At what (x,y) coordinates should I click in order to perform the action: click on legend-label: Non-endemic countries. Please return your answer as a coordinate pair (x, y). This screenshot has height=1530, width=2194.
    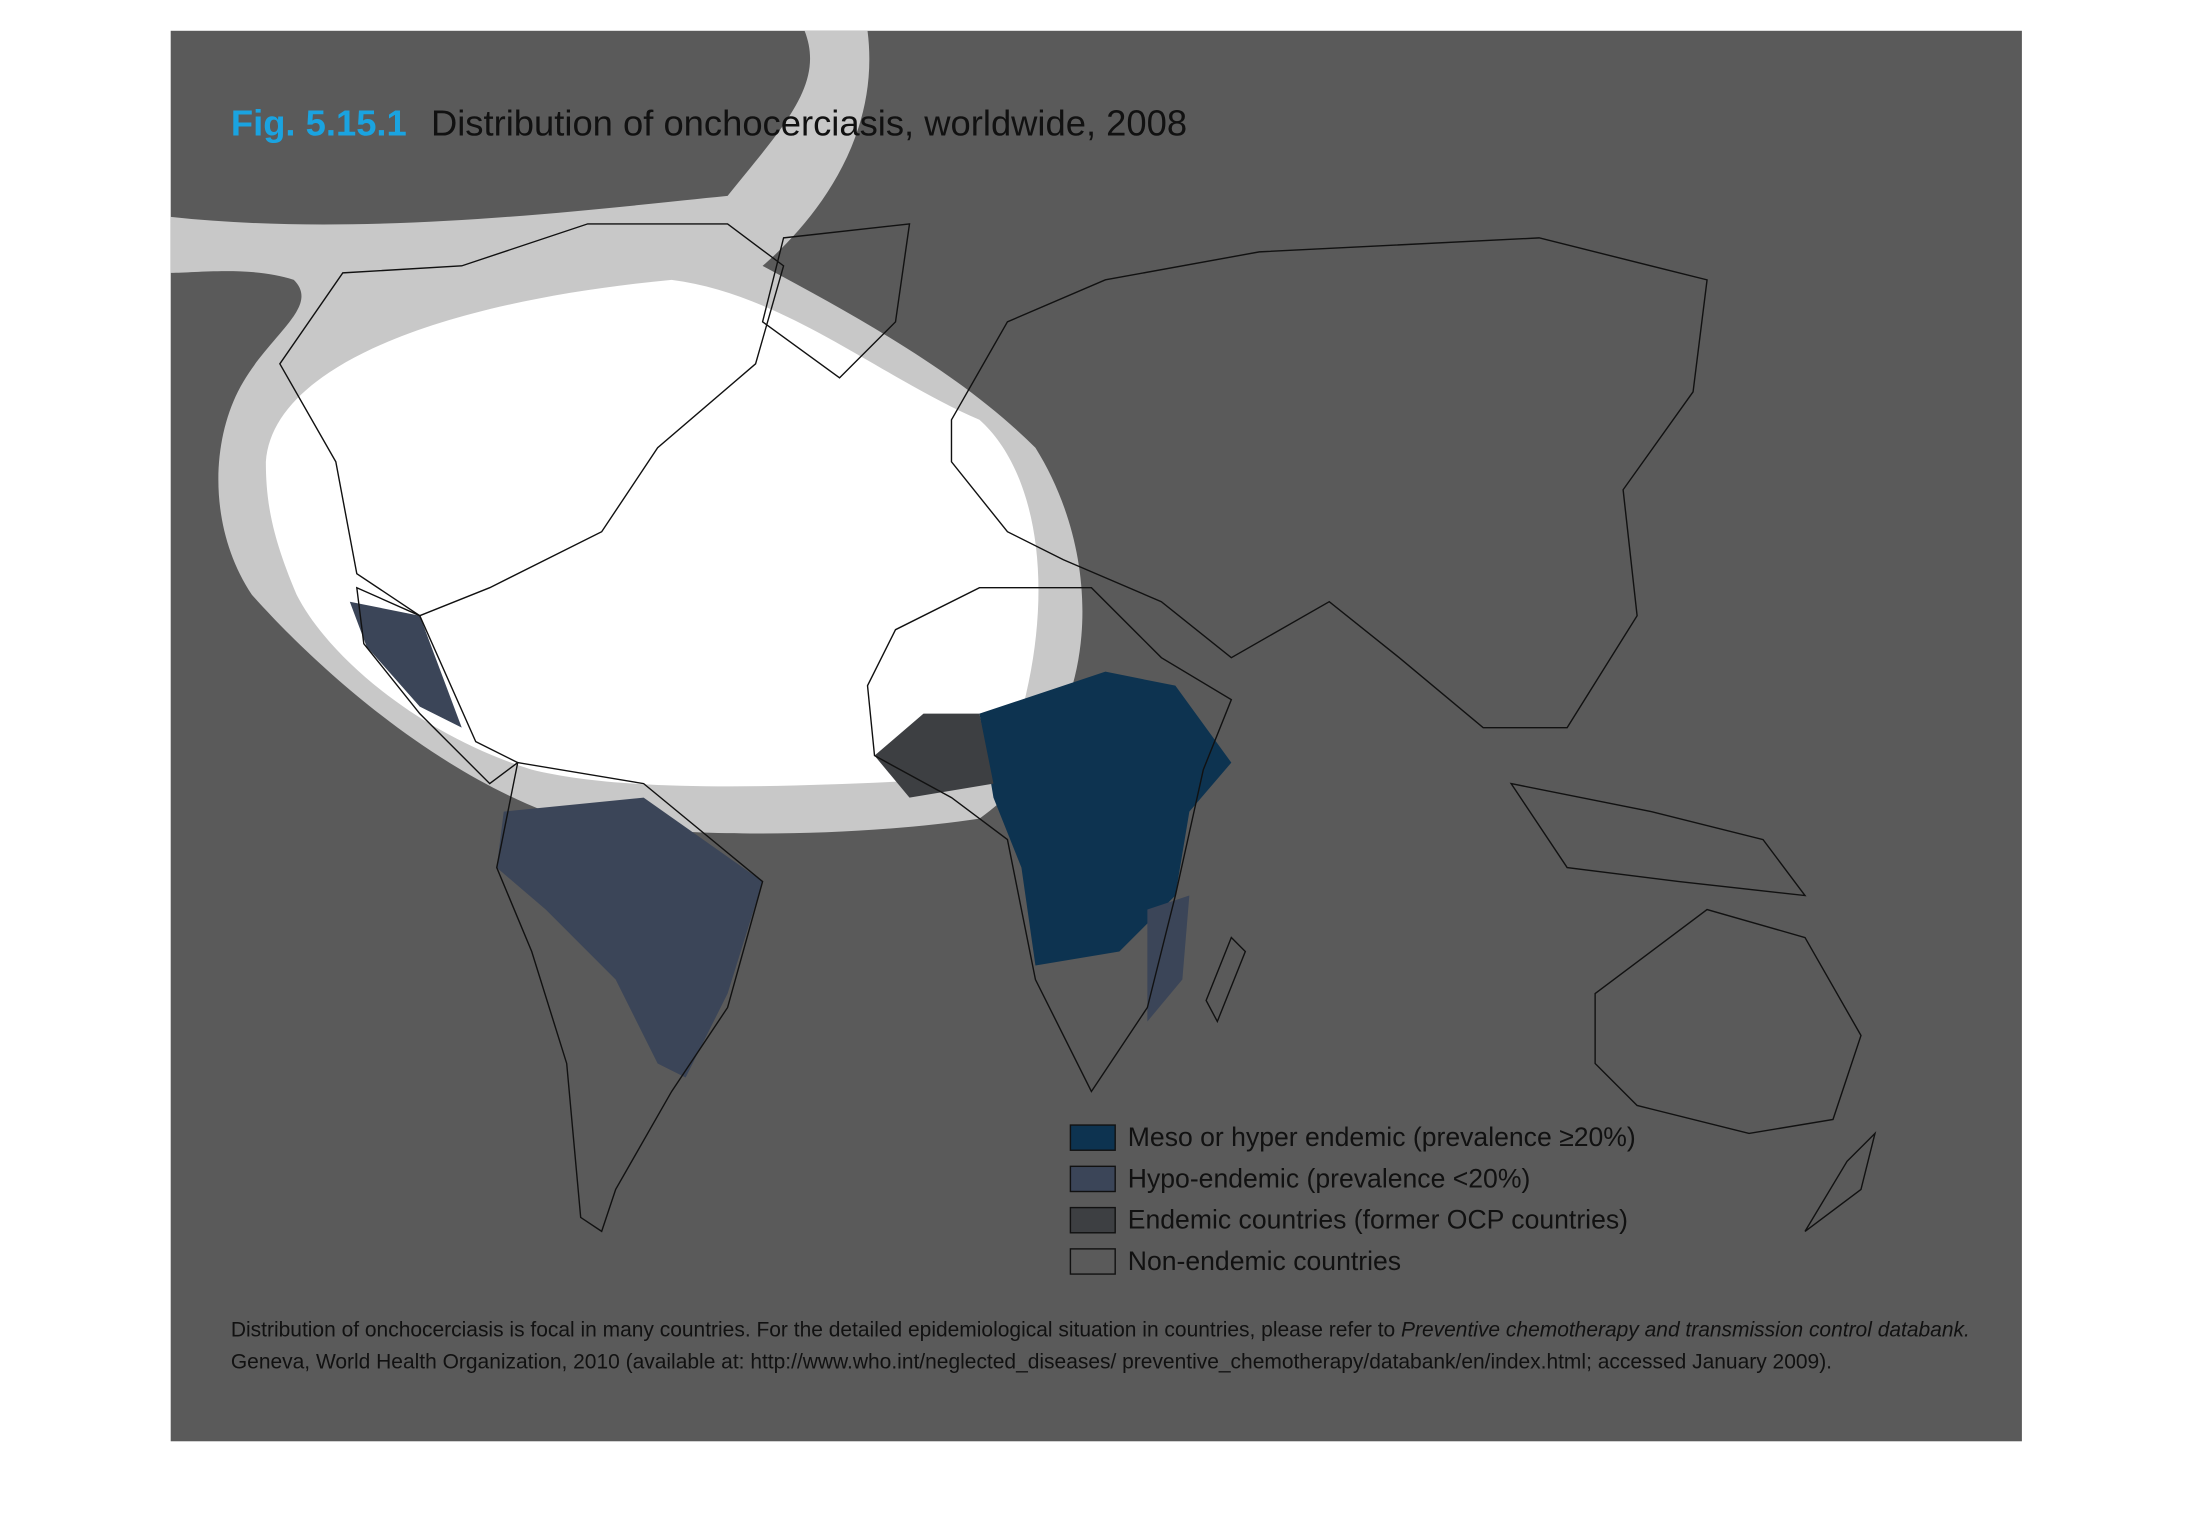
    Looking at the image, I should click on (1264, 1261).